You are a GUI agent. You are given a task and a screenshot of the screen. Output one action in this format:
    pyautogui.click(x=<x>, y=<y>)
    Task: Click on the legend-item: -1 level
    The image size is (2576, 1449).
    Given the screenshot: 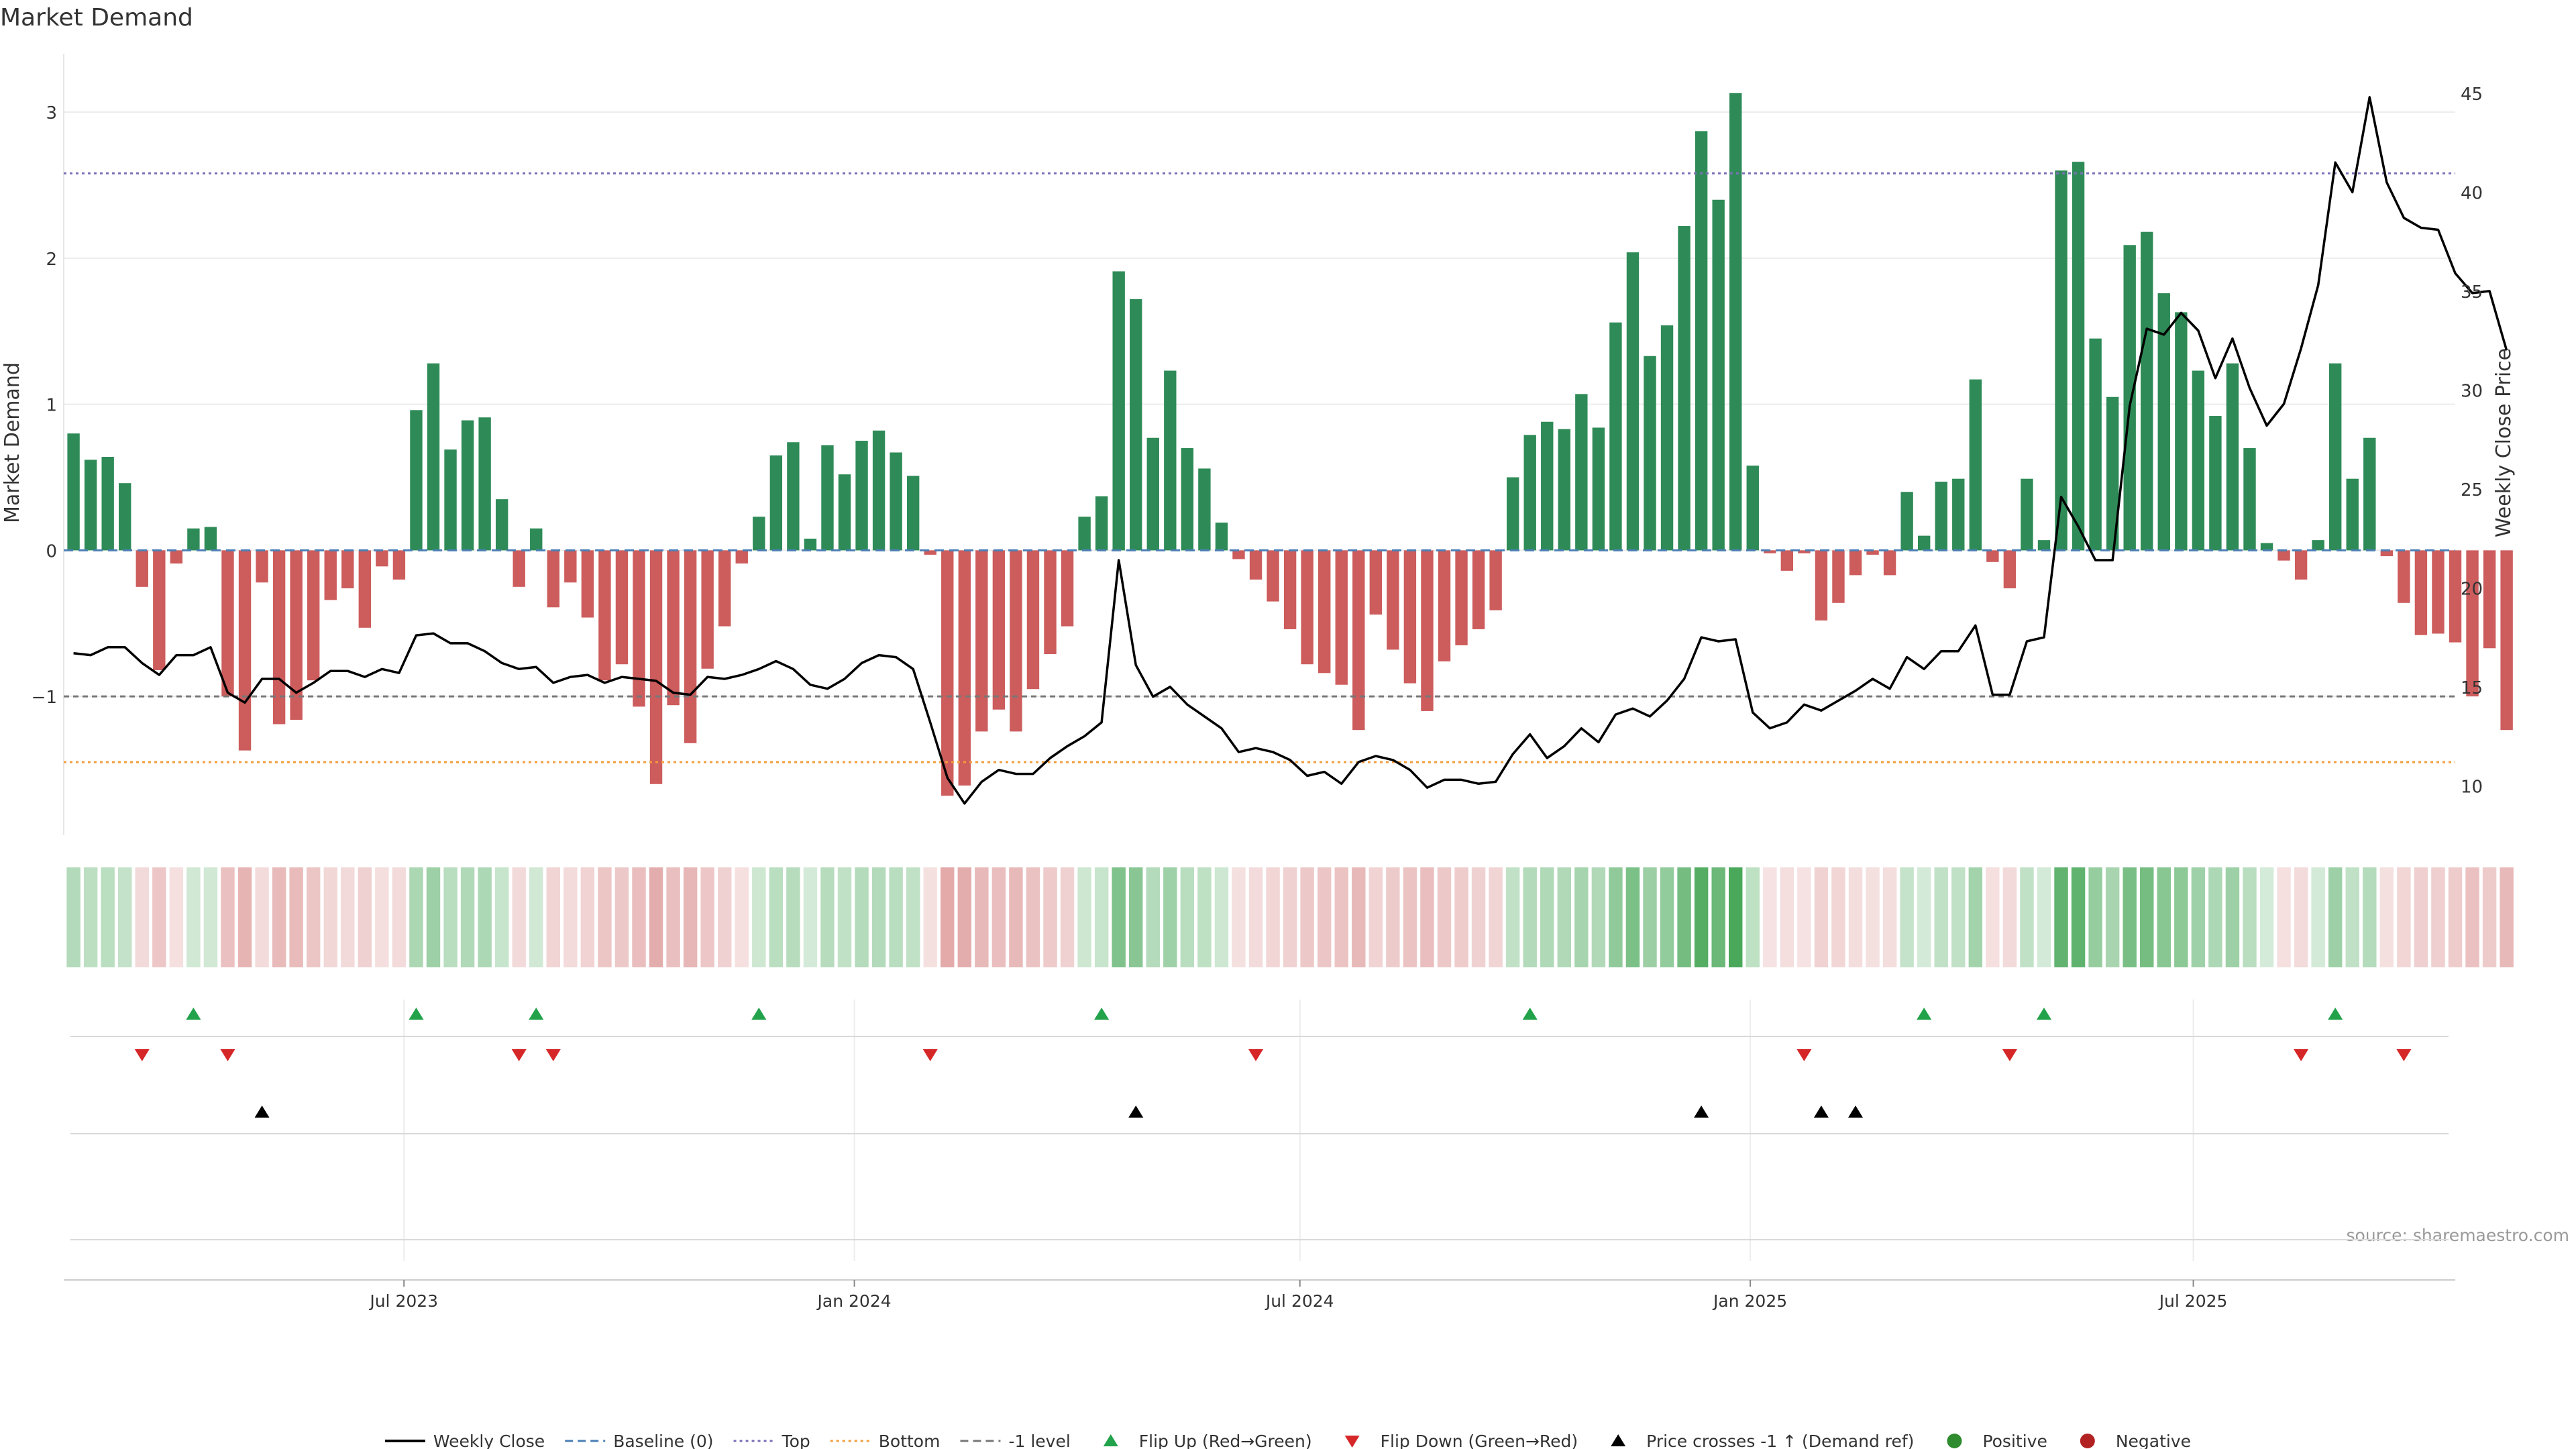 What is the action you would take?
    pyautogui.click(x=1015, y=1440)
    